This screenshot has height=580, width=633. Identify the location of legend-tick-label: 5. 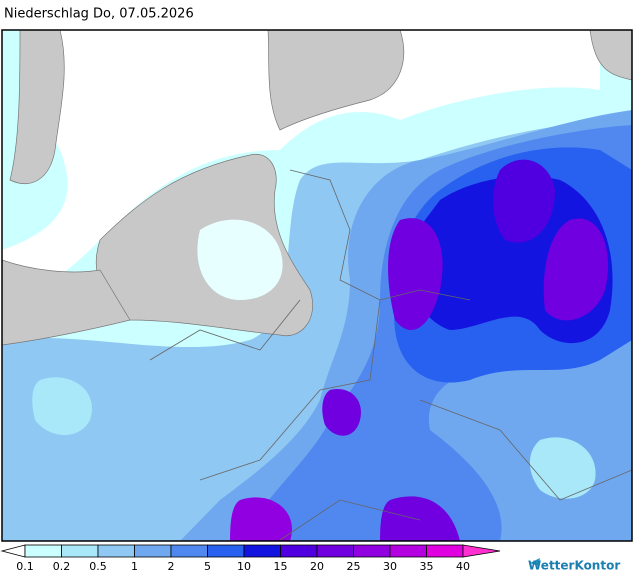
(207, 566).